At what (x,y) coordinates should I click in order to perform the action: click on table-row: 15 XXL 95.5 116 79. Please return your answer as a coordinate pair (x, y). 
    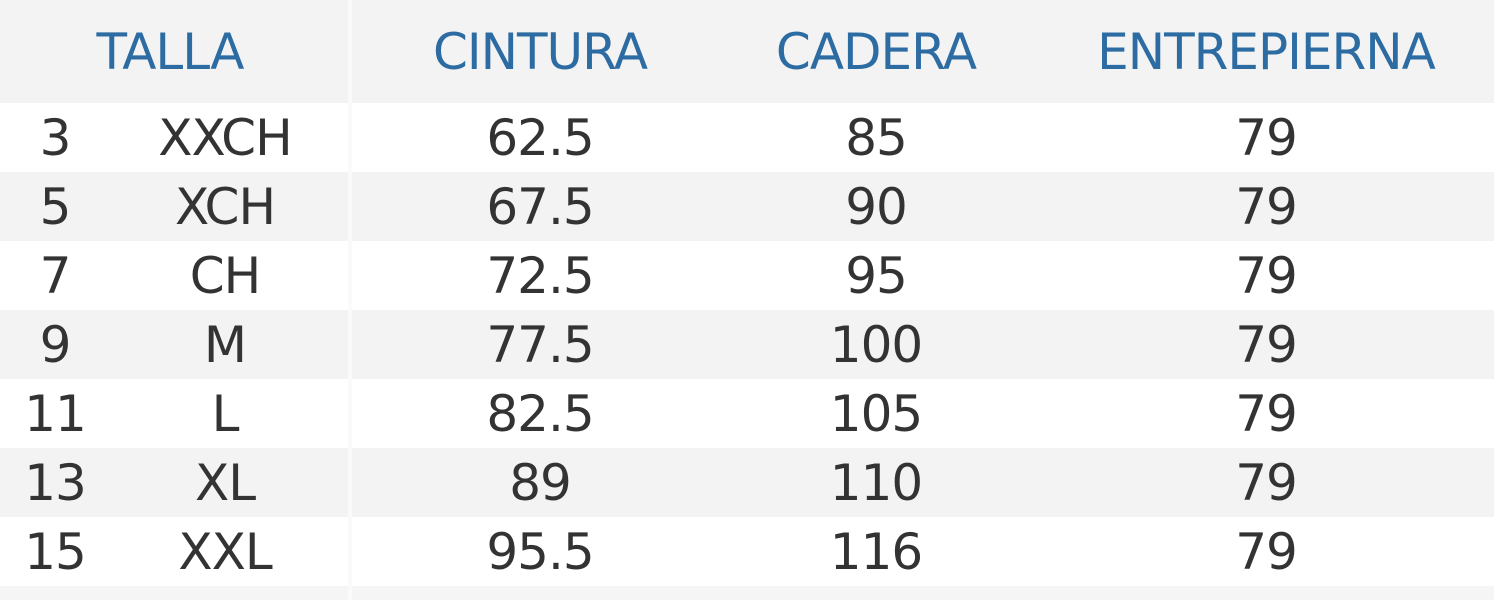
    Looking at the image, I should click on (747, 551).